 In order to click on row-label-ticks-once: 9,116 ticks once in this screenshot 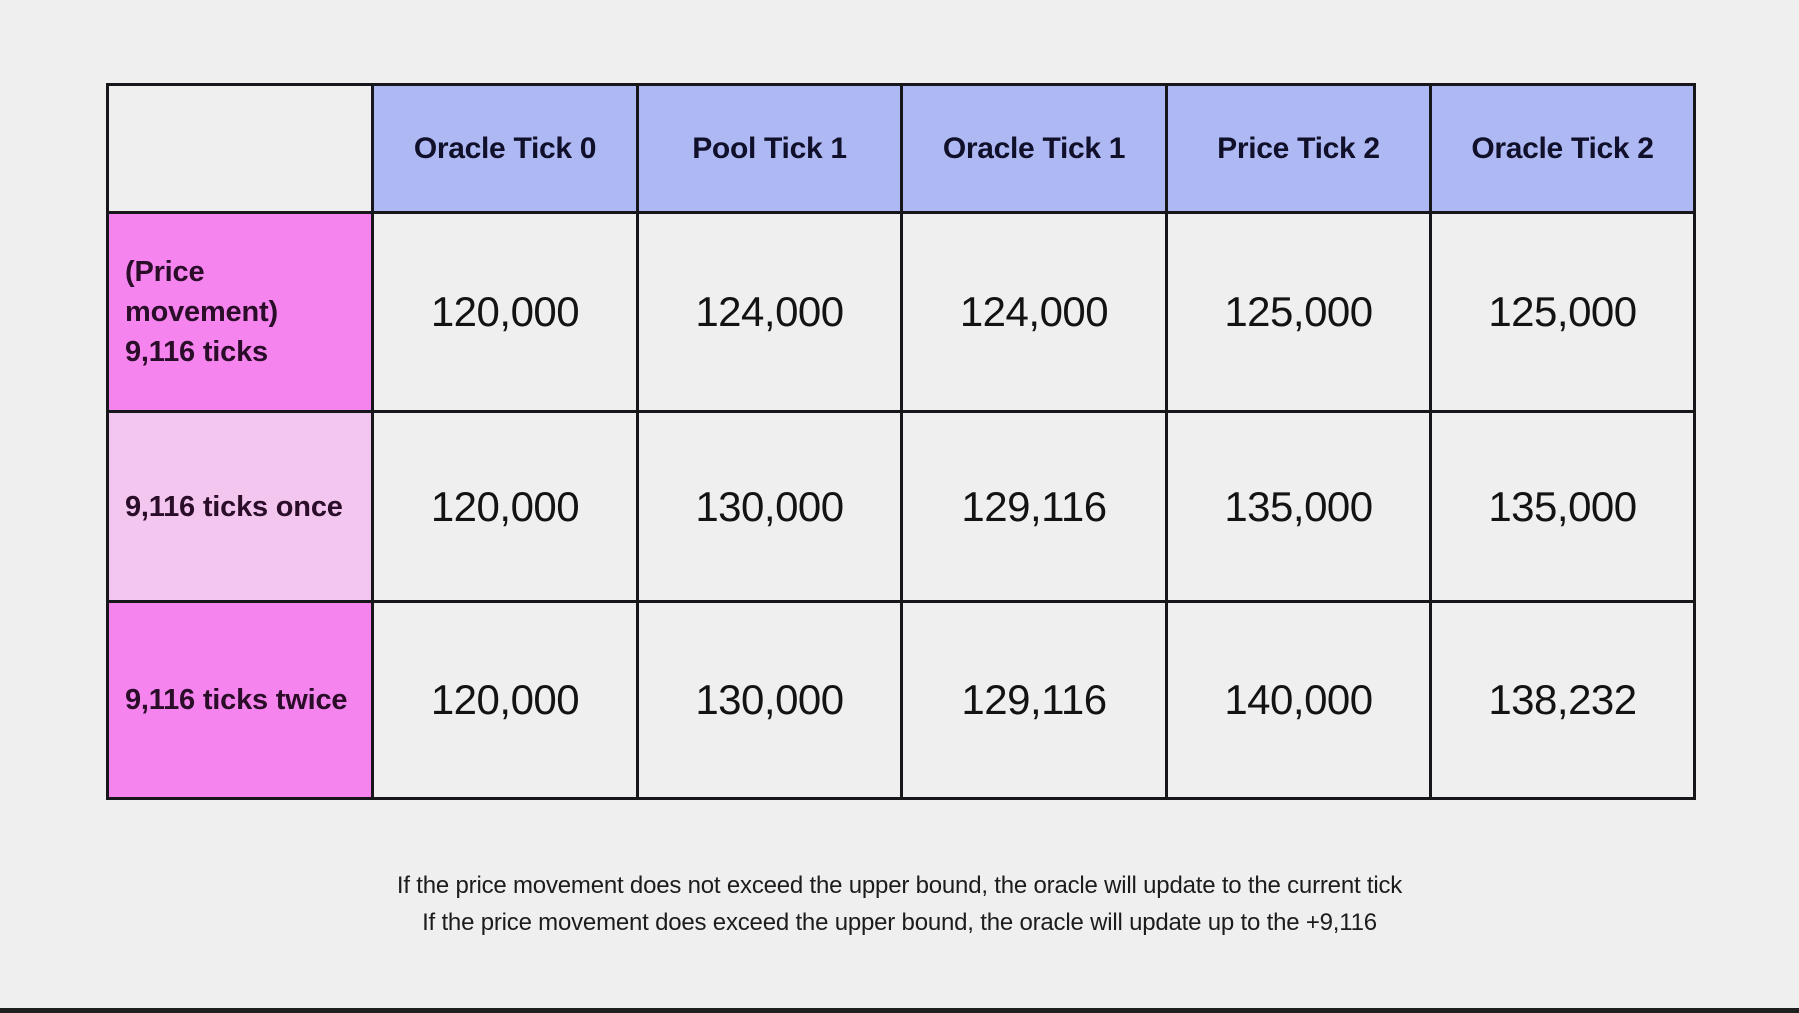, I will do `click(240, 506)`.